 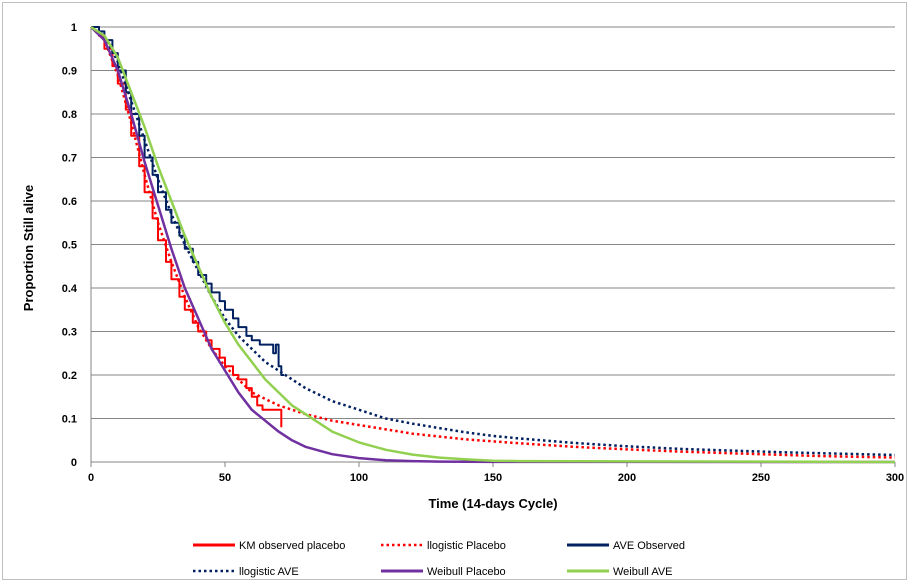 I want to click on legend-label: AVE Observed, so click(x=649, y=546).